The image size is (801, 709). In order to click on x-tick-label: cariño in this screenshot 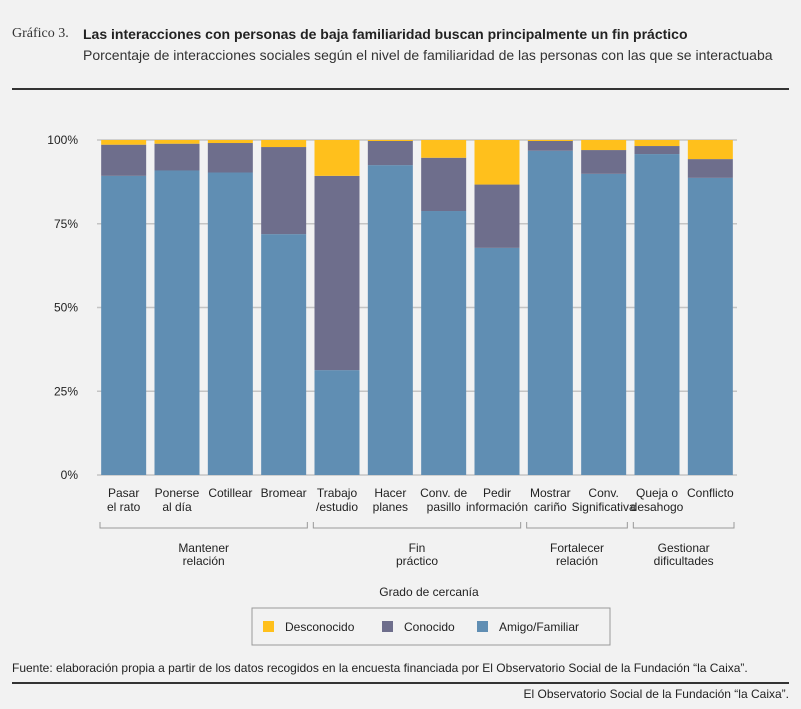, I will do `click(550, 507)`.